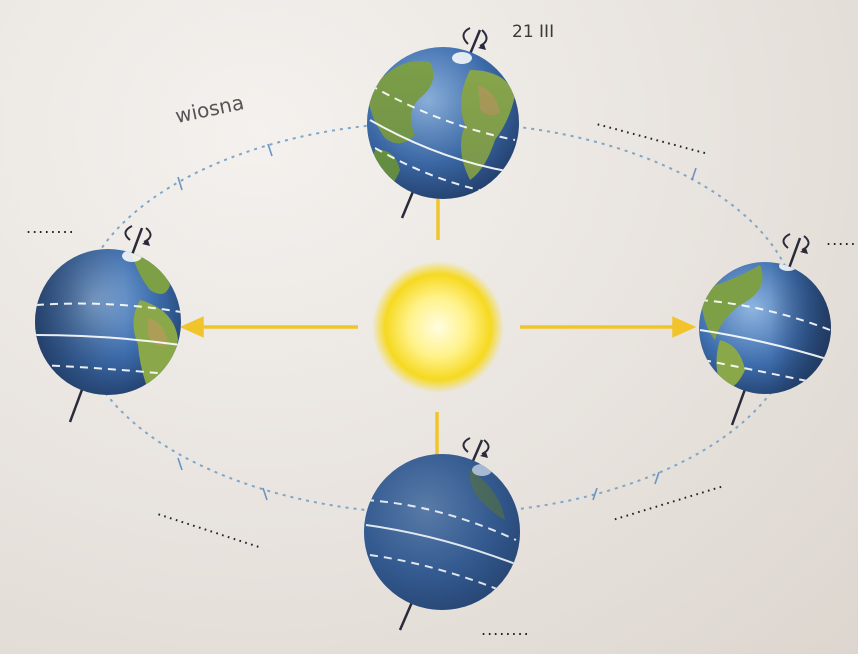  Describe the element at coordinates (438, 327) in the screenshot. I see `sun-icon` at that location.